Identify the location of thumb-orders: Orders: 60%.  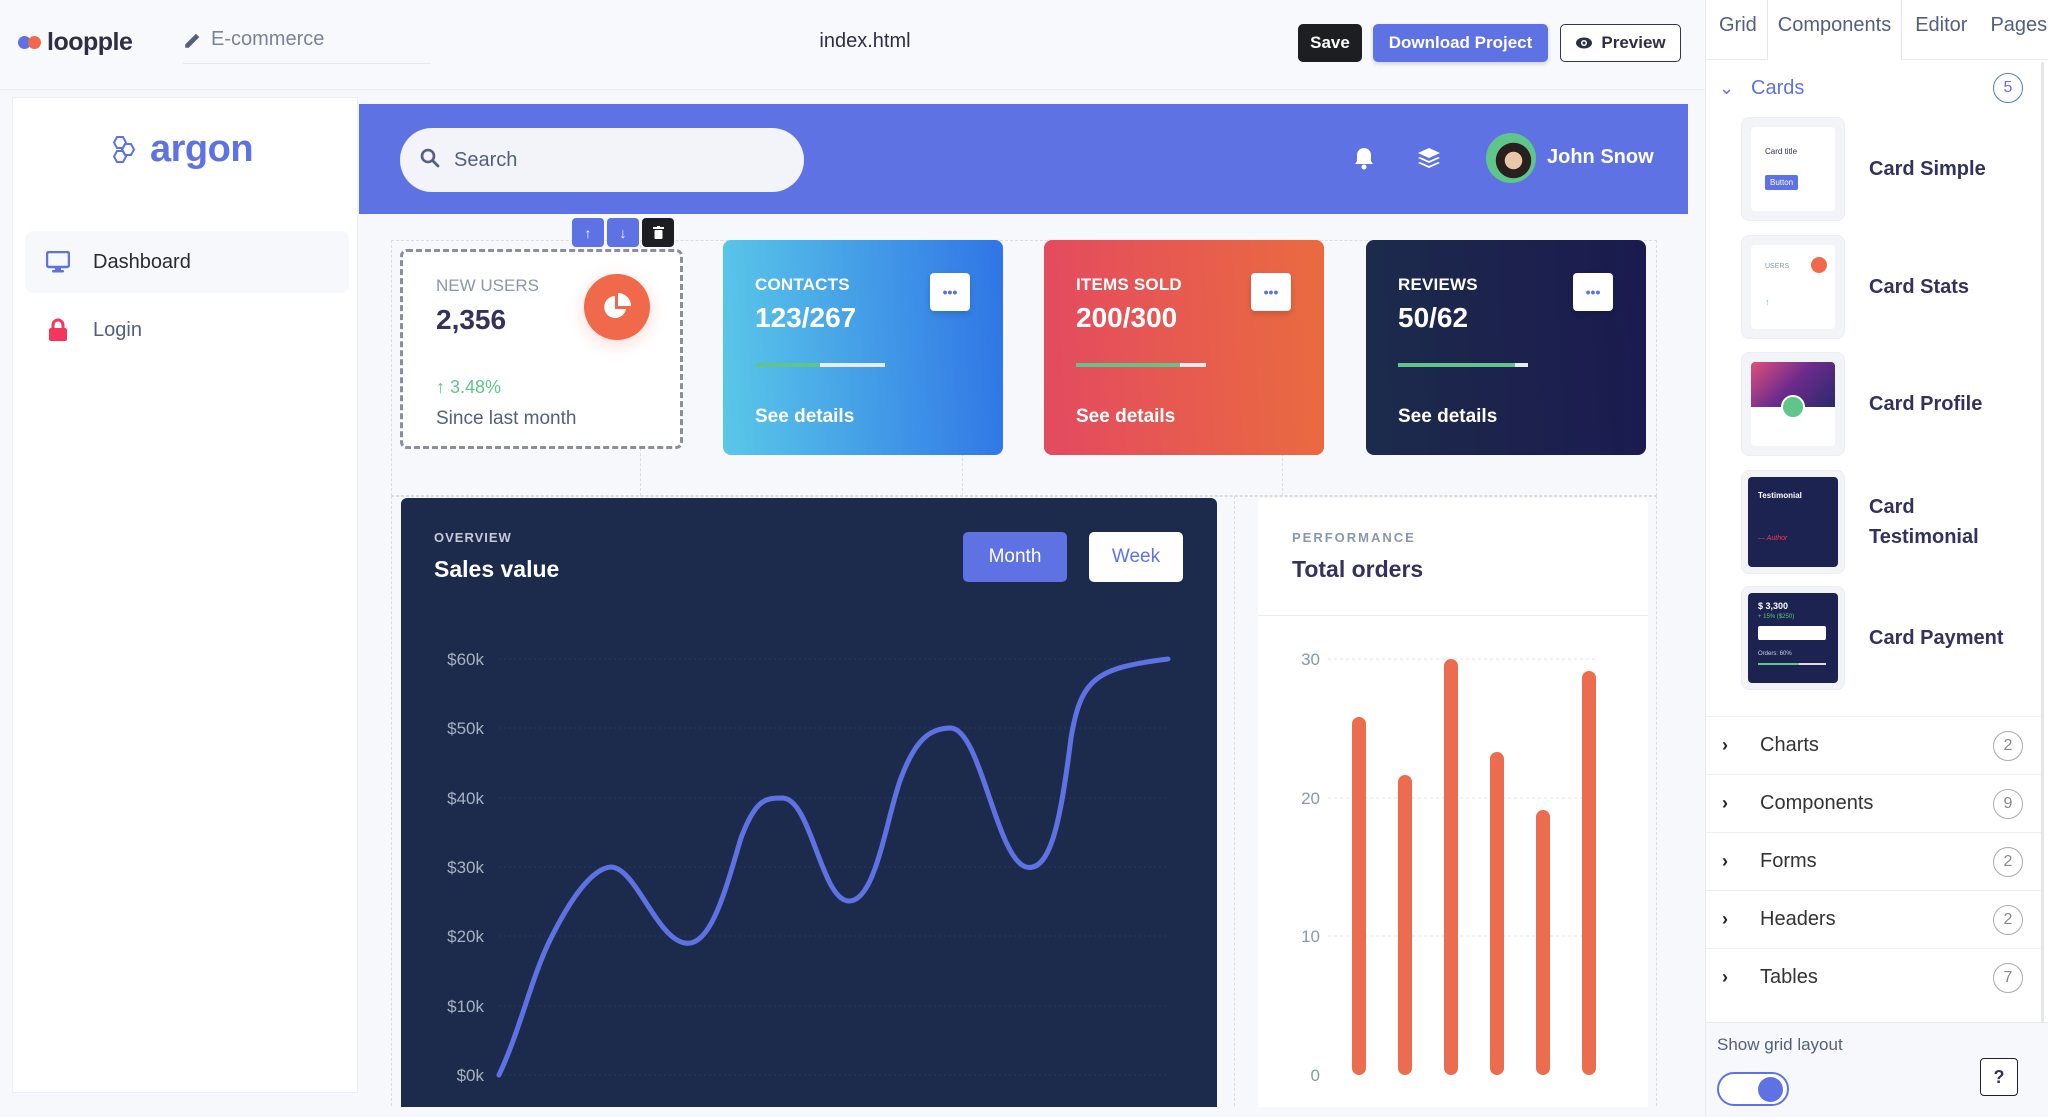
(1775, 654).